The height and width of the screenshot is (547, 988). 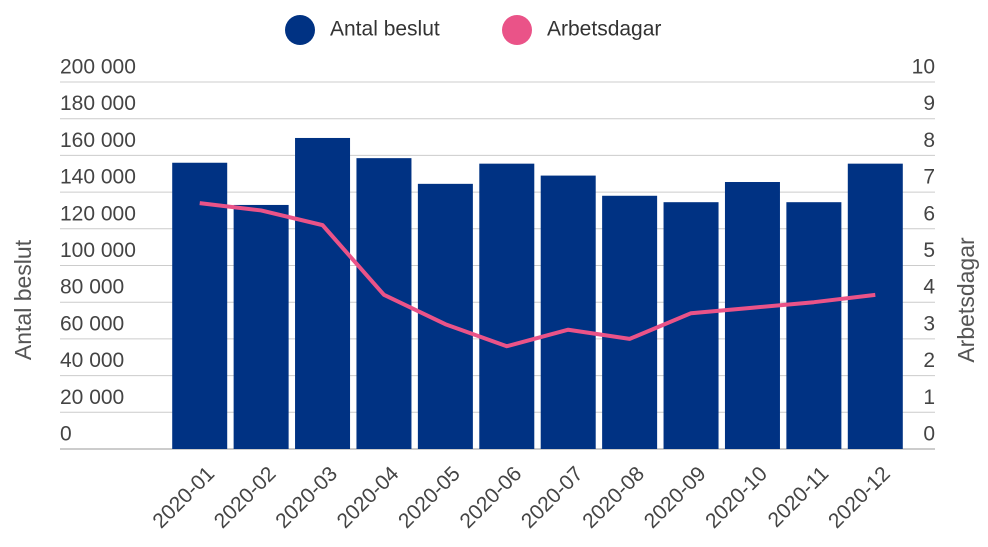 I want to click on y-tick-label: 180 000, so click(x=98, y=103).